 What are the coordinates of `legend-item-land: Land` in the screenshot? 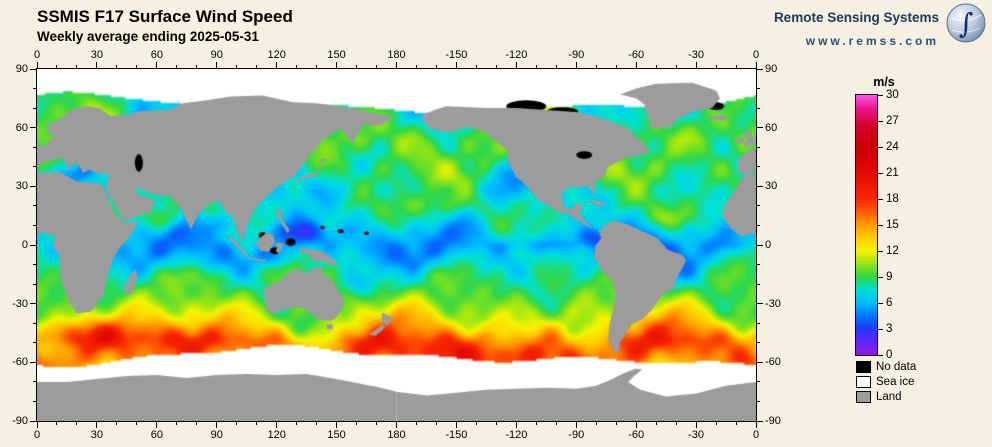 It's located at (886, 396).